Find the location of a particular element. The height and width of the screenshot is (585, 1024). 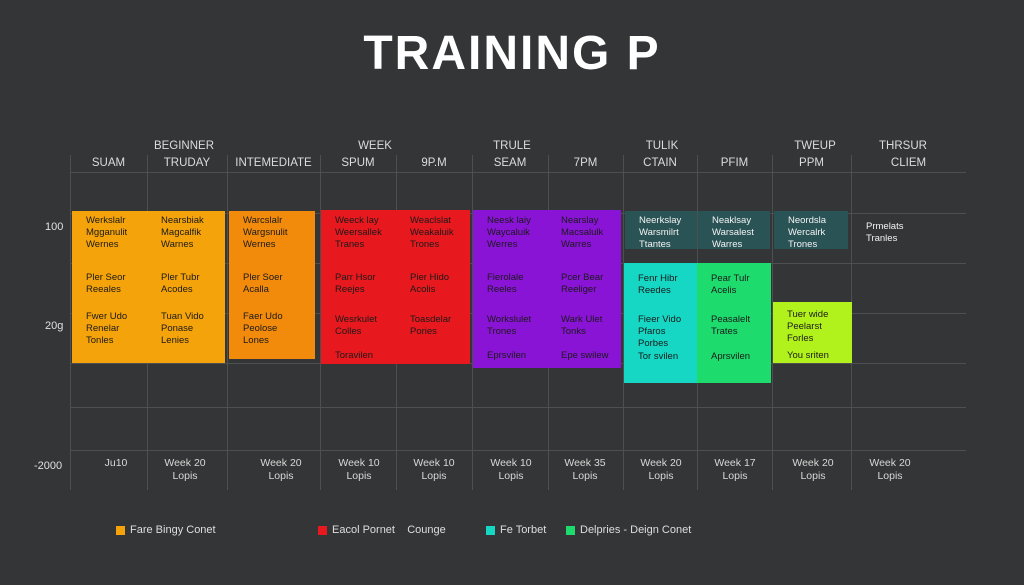

block-entry: Werkslalr Mgganulit Wernes is located at coordinates (107, 232).